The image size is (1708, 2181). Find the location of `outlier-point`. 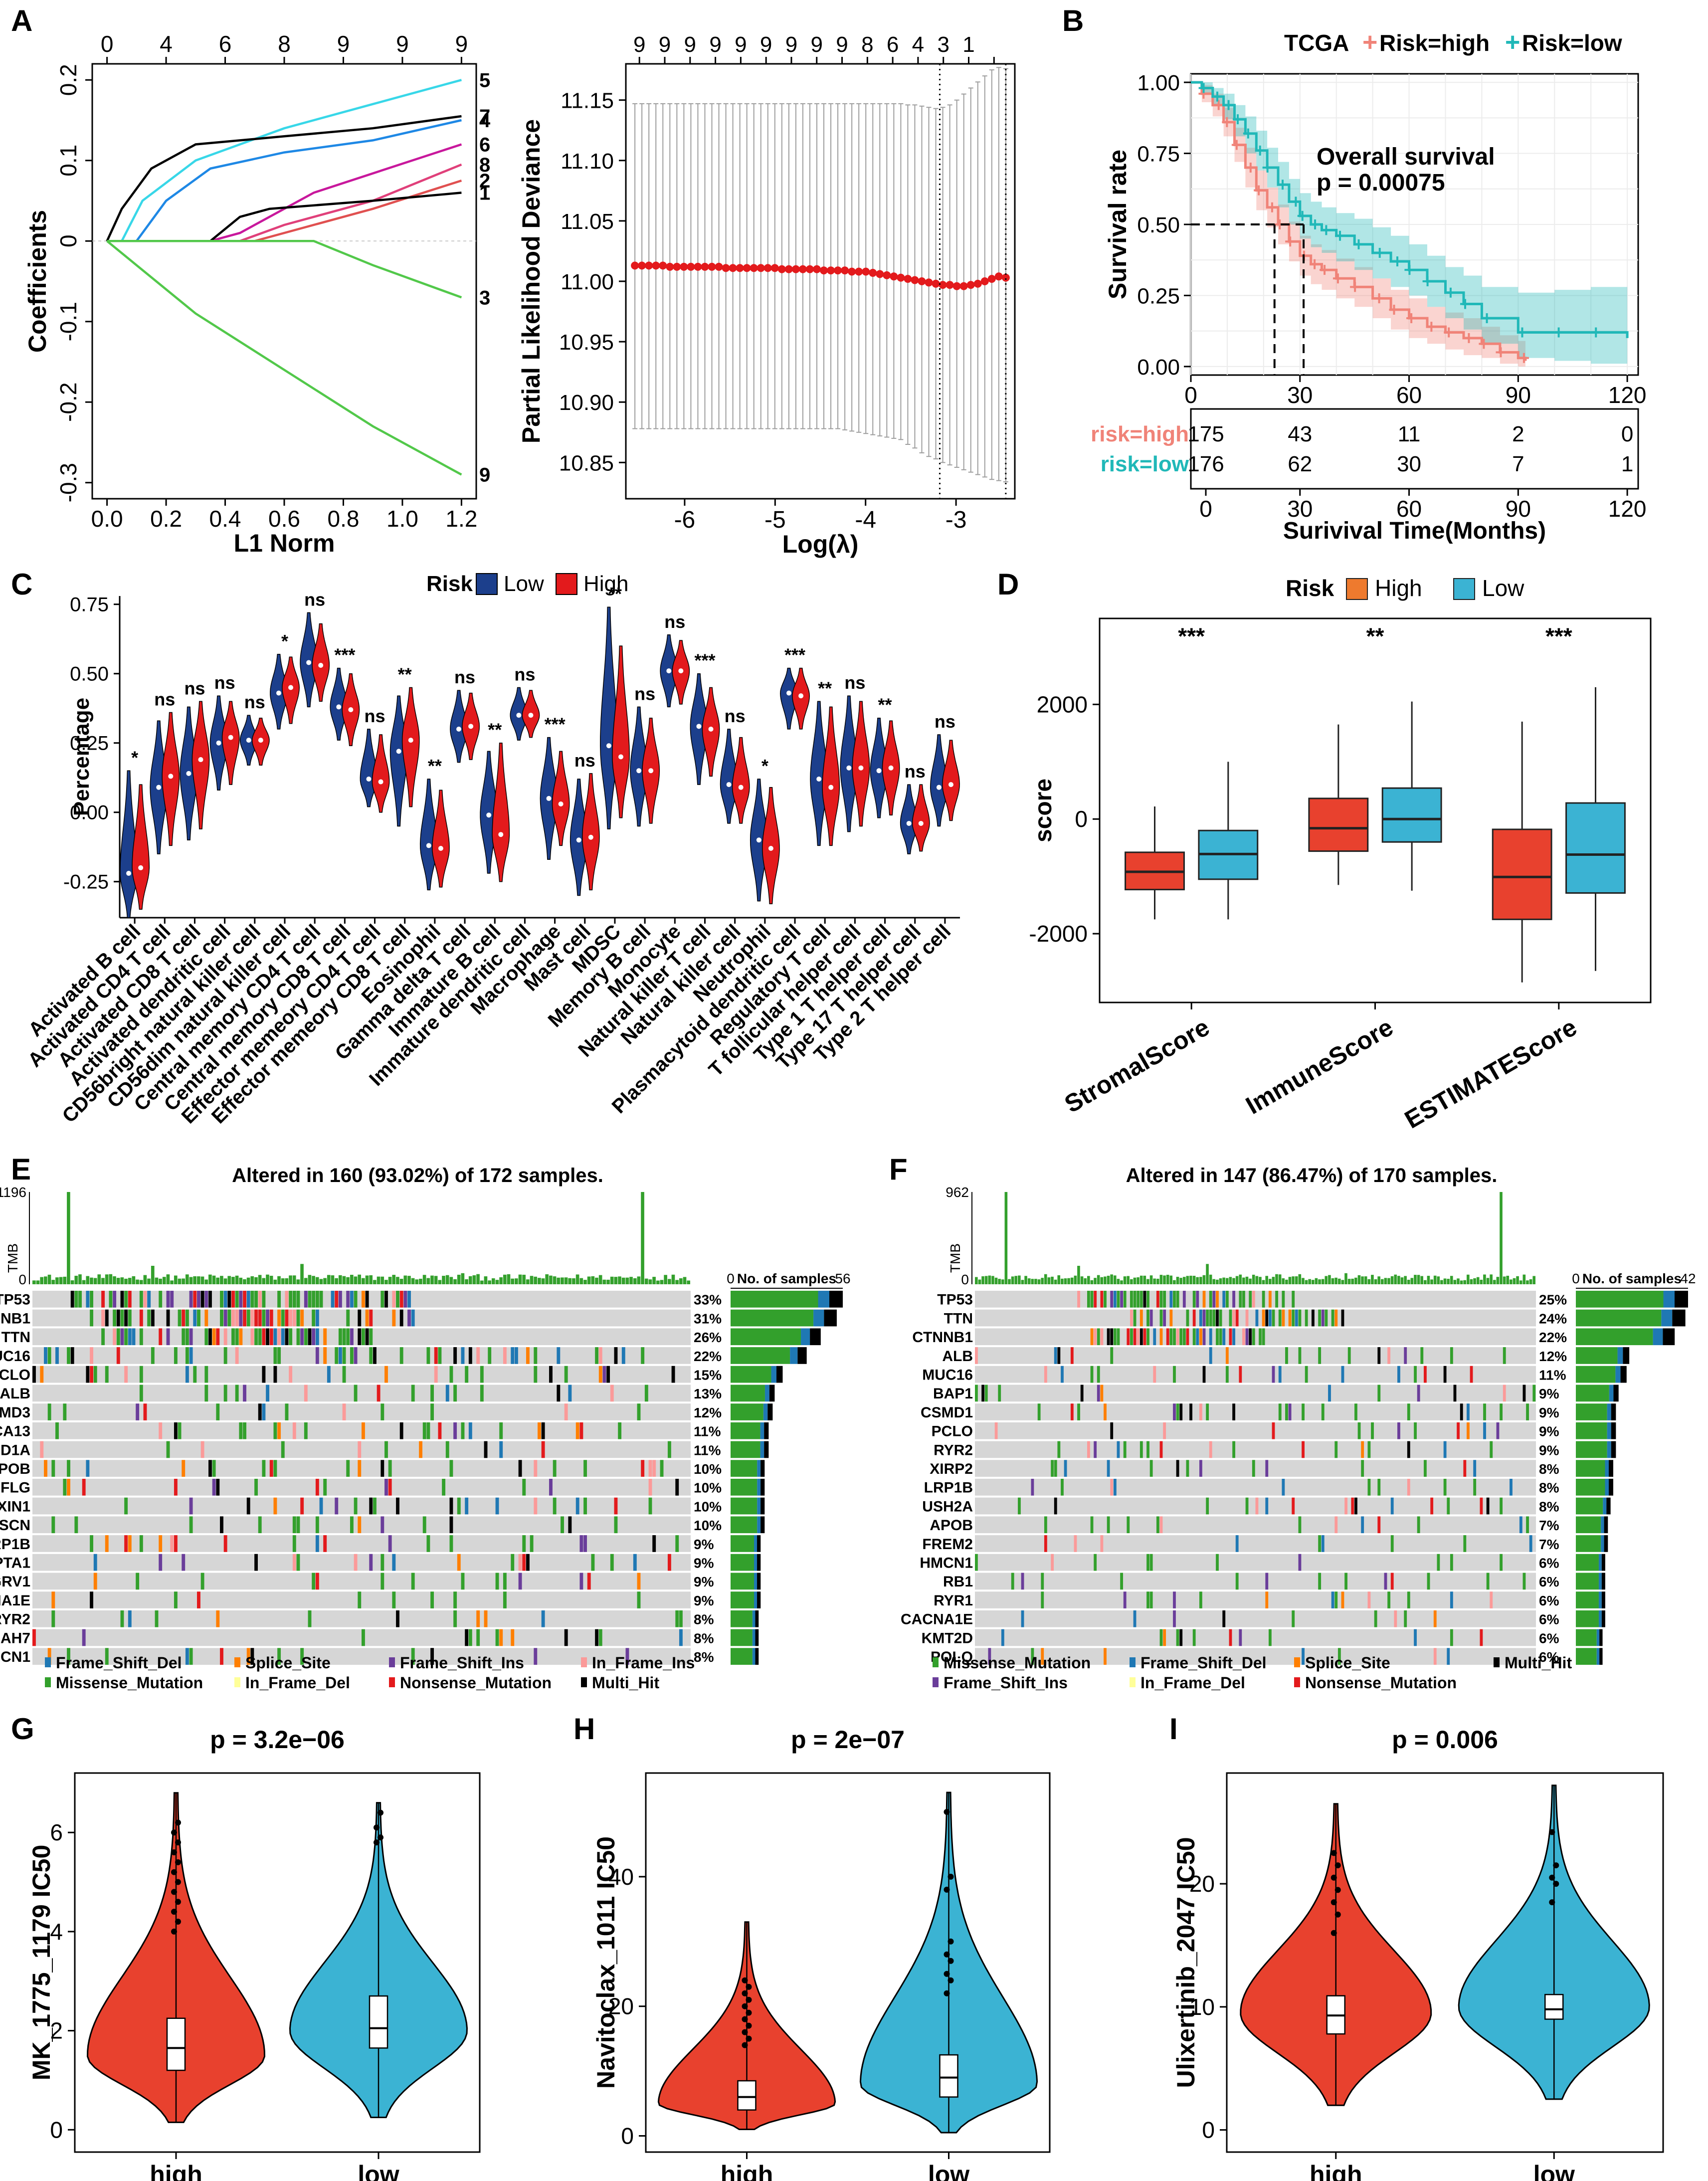

outlier-point is located at coordinates (174, 1872).